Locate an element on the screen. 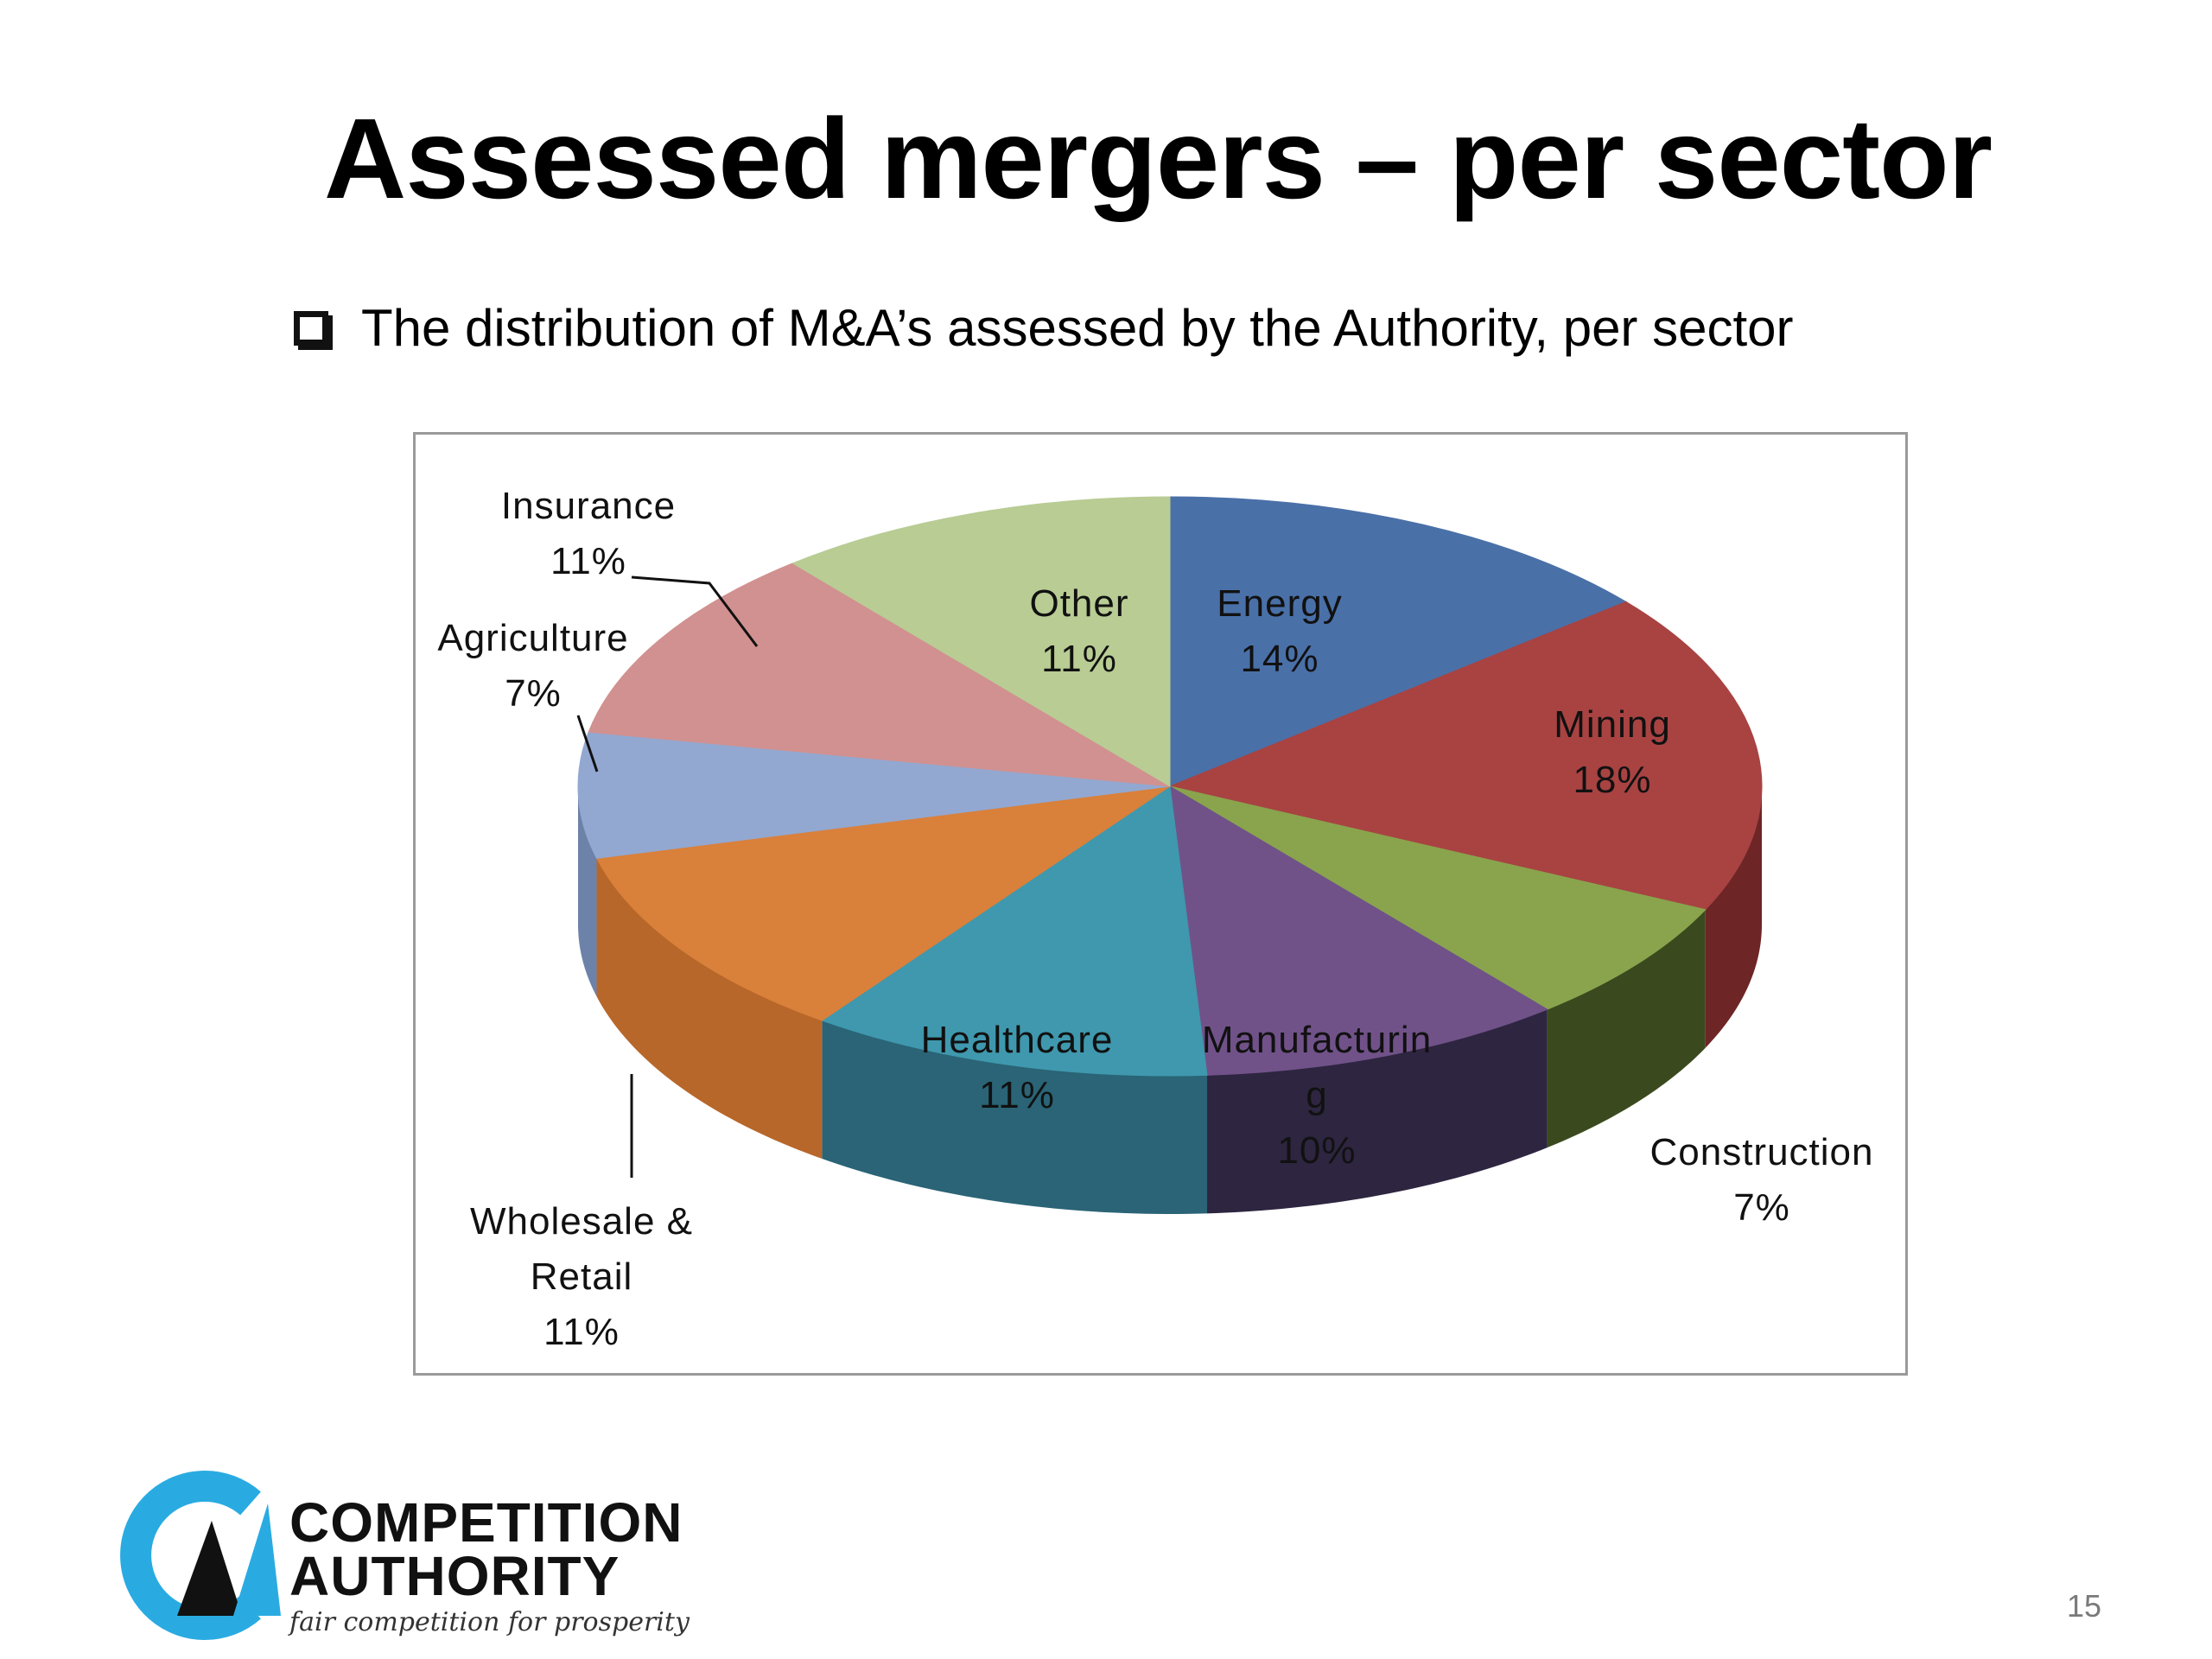 Image resolution: width=2212 pixels, height=1659 pixels. logo-tagline: fair competition for prosperity is located at coordinates (489, 1622).